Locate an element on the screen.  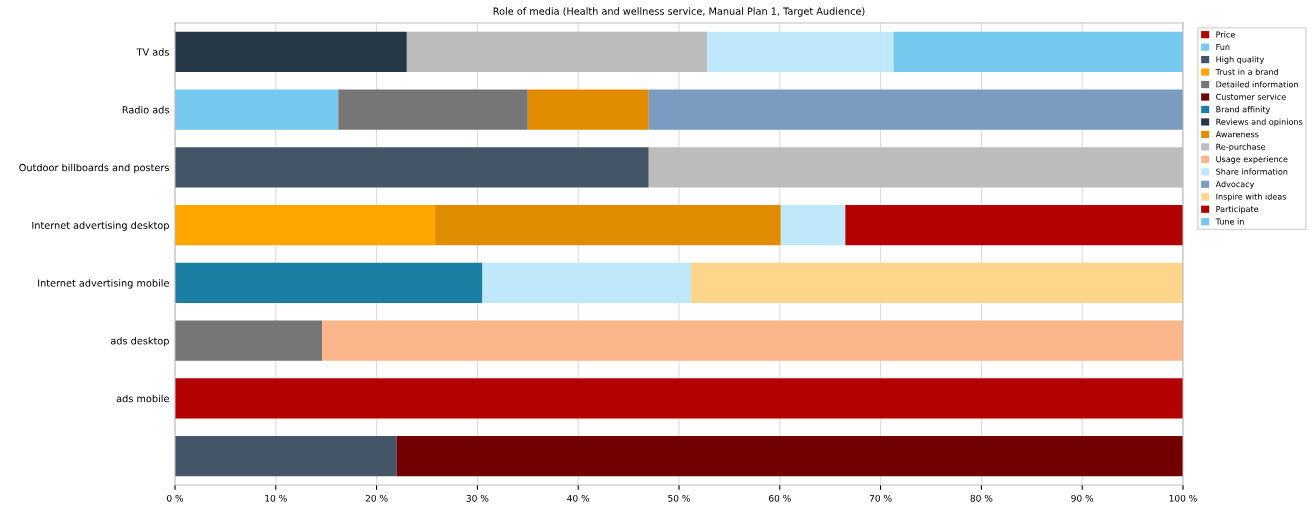
x-tick-label: 40 % is located at coordinates (578, 498).